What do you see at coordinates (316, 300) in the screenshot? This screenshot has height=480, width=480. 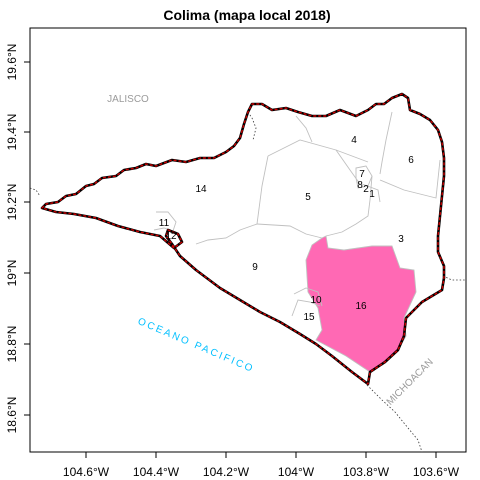 I see `region-label-10: 10` at bounding box center [316, 300].